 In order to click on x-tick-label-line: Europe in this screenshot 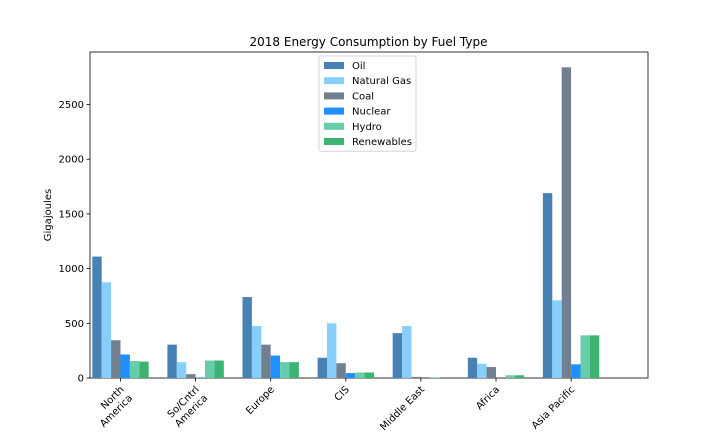, I will do `click(260, 400)`.